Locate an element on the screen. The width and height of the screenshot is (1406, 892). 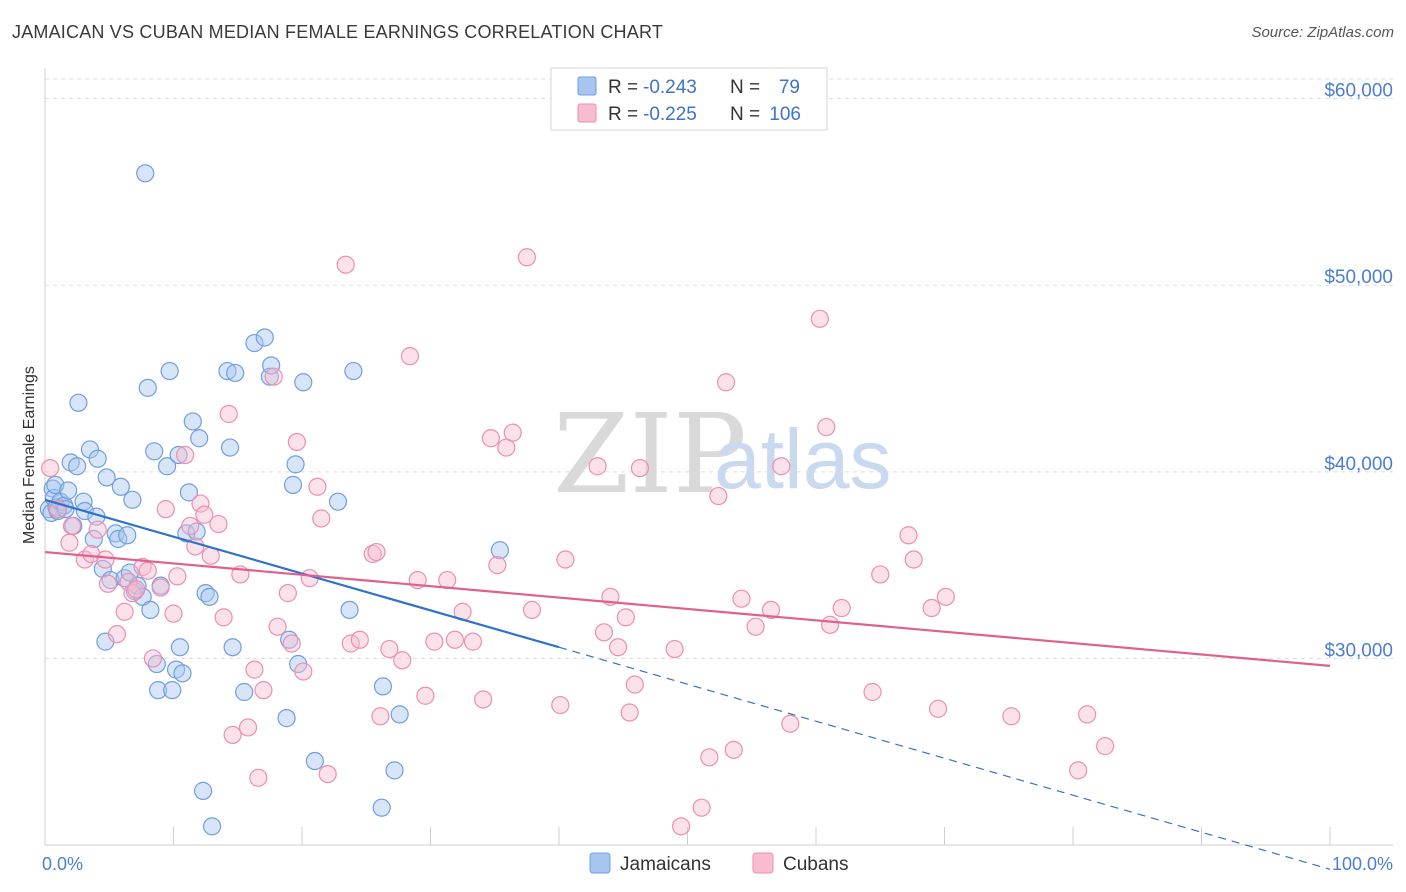
jamaicans-trendline is located at coordinates (302, 573).